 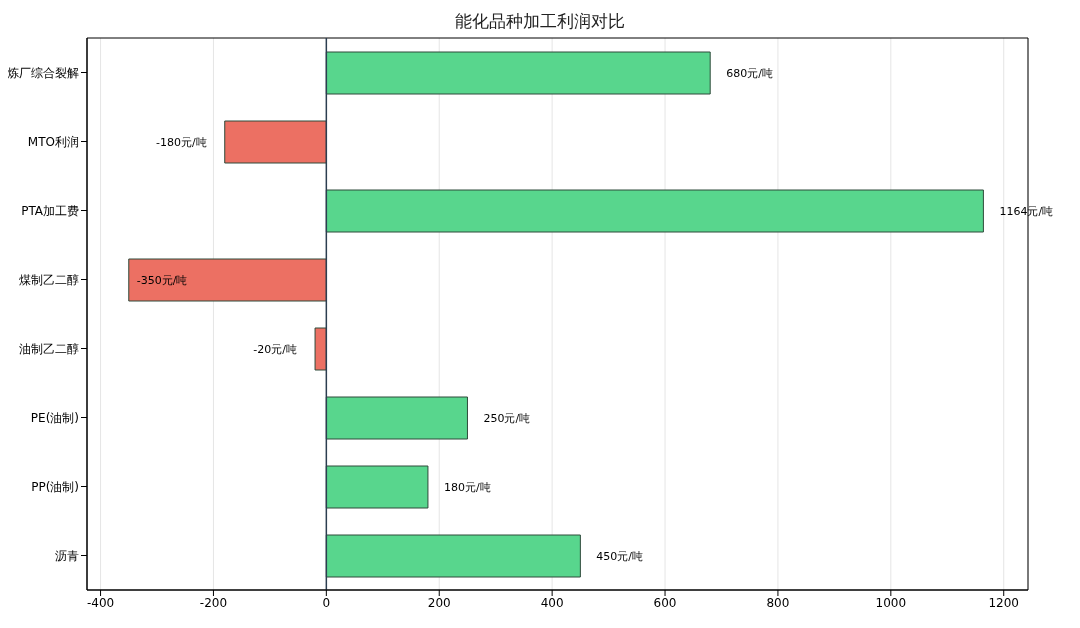 What do you see at coordinates (891, 602) in the screenshot?
I see `x-tick-label: 1000` at bounding box center [891, 602].